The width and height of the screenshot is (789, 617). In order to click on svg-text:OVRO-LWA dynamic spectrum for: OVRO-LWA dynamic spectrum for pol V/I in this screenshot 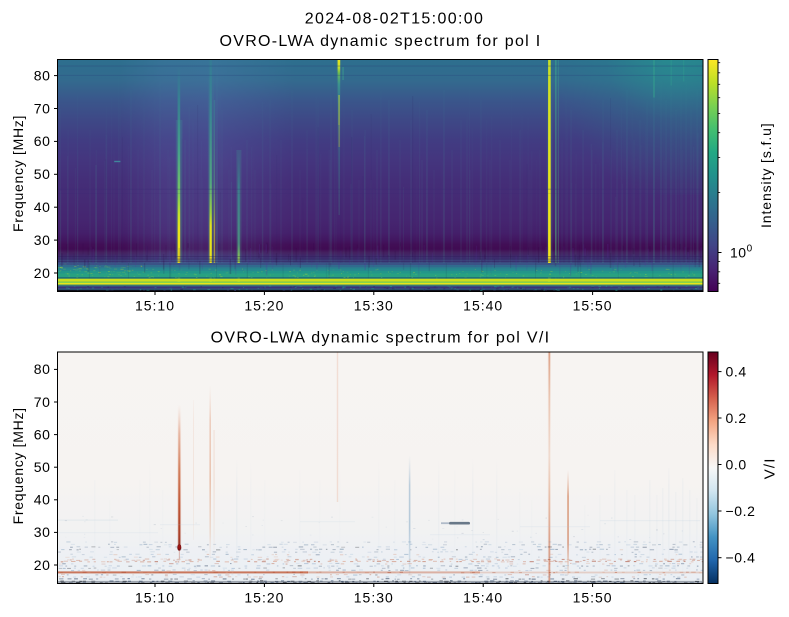, I will do `click(381, 338)`.